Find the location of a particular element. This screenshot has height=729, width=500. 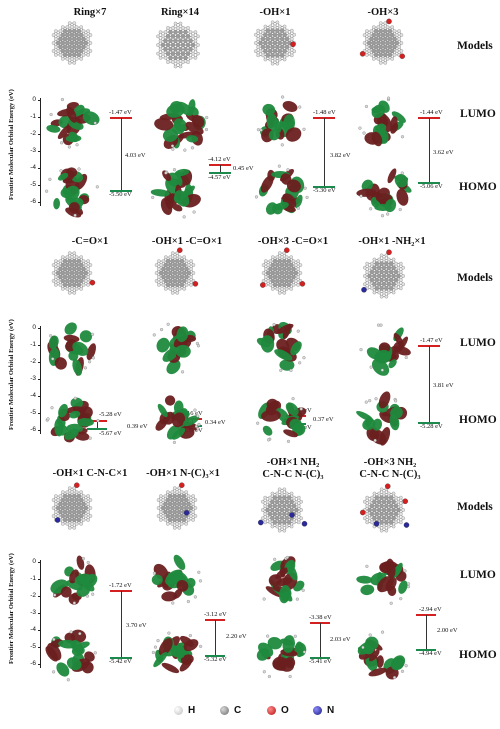

row-label-lumo: LUMO is located at coordinates (478, 114).